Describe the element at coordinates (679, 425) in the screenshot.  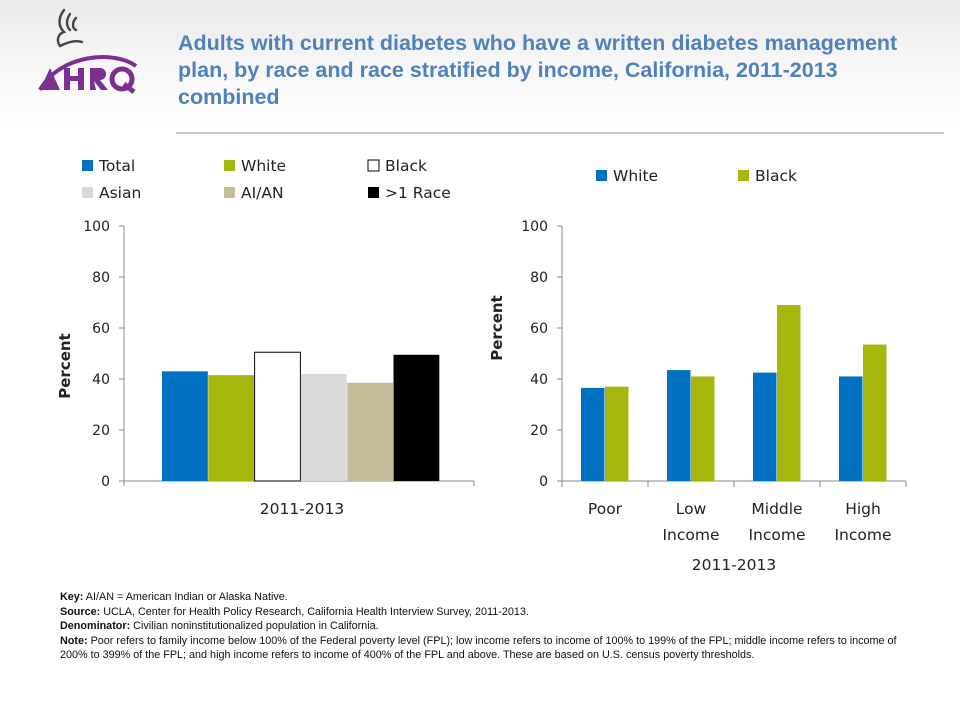
I see `bar-white-low-income` at that location.